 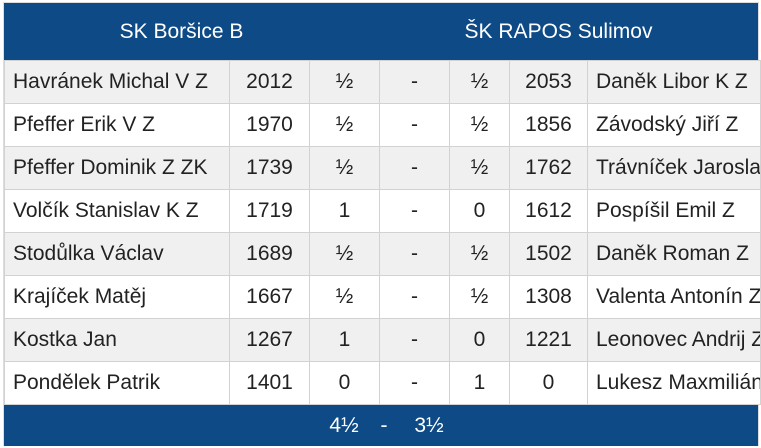 What do you see at coordinates (674, 254) in the screenshot?
I see `away-player-name: Daněk Roman Z` at bounding box center [674, 254].